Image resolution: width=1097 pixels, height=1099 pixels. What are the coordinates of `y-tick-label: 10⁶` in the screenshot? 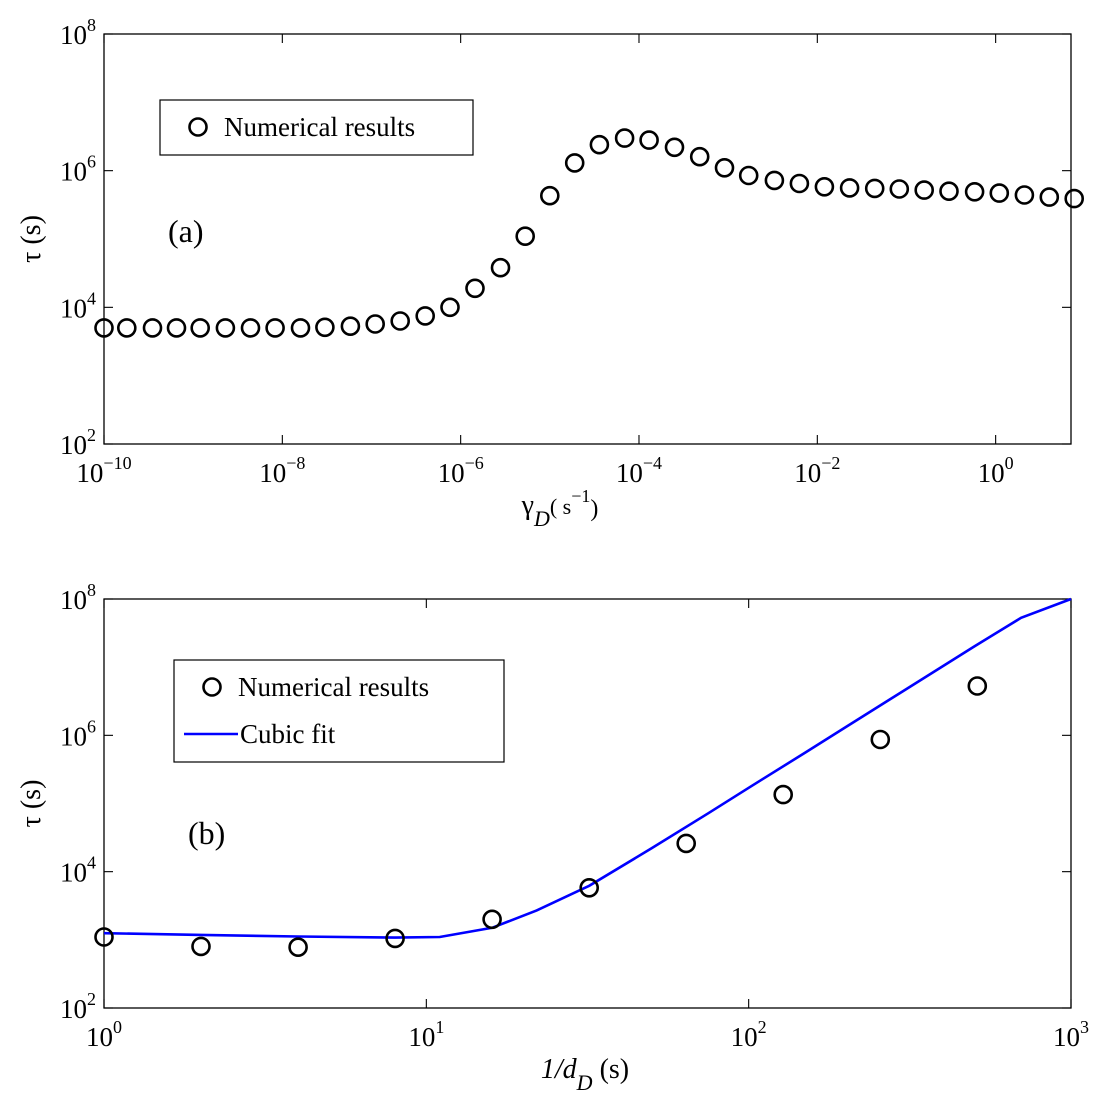 It's located at (78, 733).